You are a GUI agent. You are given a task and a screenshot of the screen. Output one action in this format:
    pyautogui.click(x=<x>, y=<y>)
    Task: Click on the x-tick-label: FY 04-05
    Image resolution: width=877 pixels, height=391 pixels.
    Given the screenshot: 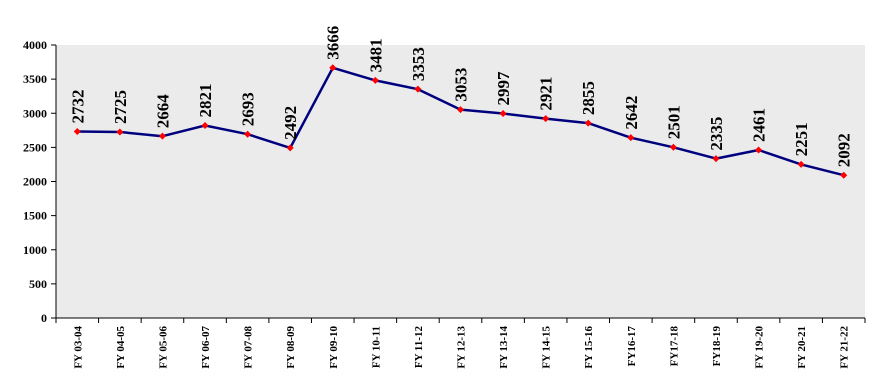 What is the action you would take?
    pyautogui.click(x=121, y=347)
    